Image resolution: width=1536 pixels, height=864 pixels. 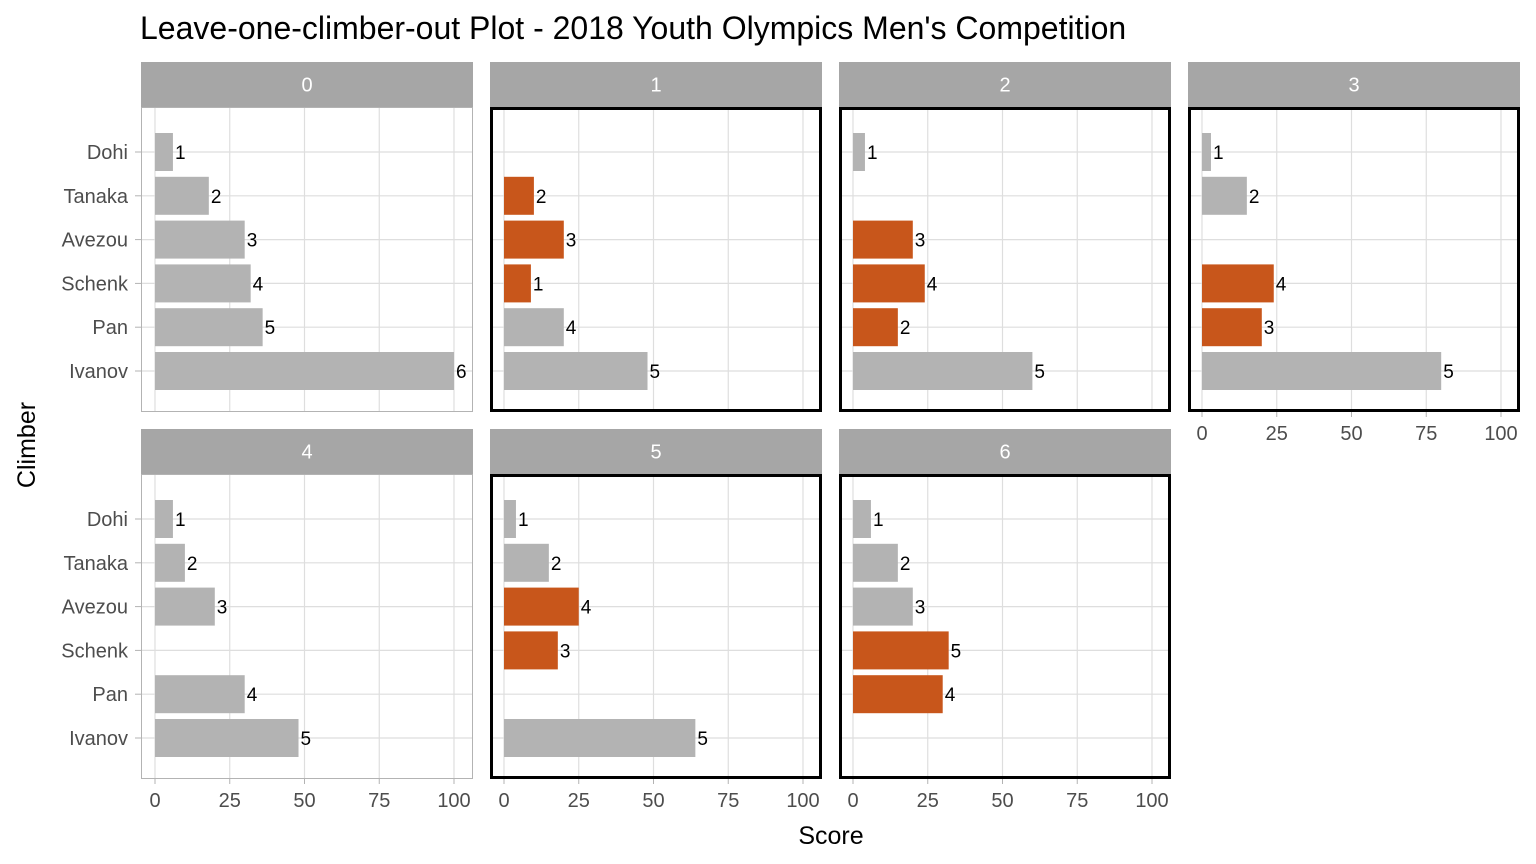 What do you see at coordinates (98, 372) in the screenshot?
I see `y-tick-label: Ivanov` at bounding box center [98, 372].